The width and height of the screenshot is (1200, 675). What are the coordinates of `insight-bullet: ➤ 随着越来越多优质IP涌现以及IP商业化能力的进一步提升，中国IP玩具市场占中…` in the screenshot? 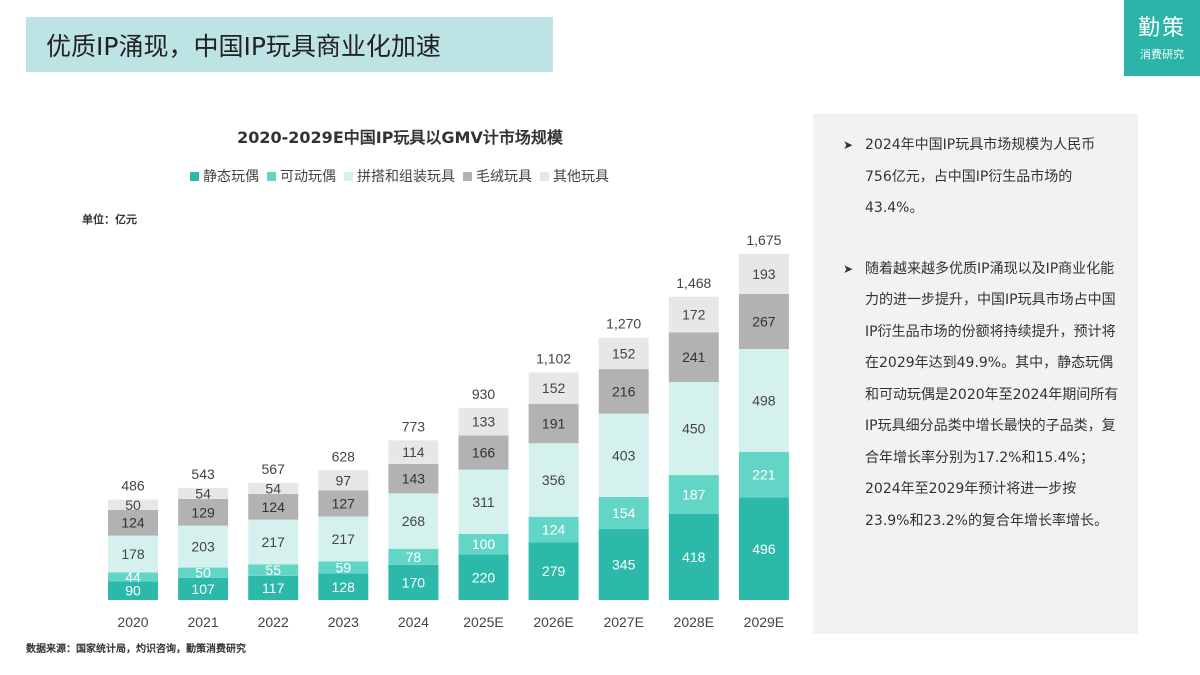 It's located at (981, 396).